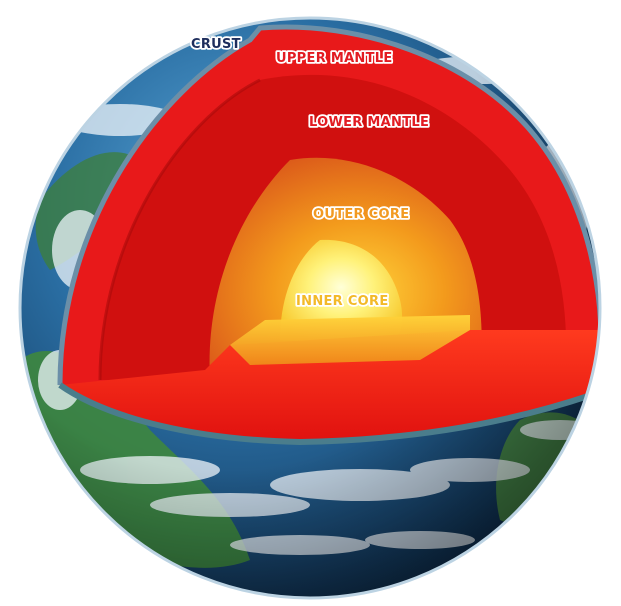 The image size is (621, 606). What do you see at coordinates (334, 58) in the screenshot?
I see `label-upper-mantle: UPPER MANTLE` at bounding box center [334, 58].